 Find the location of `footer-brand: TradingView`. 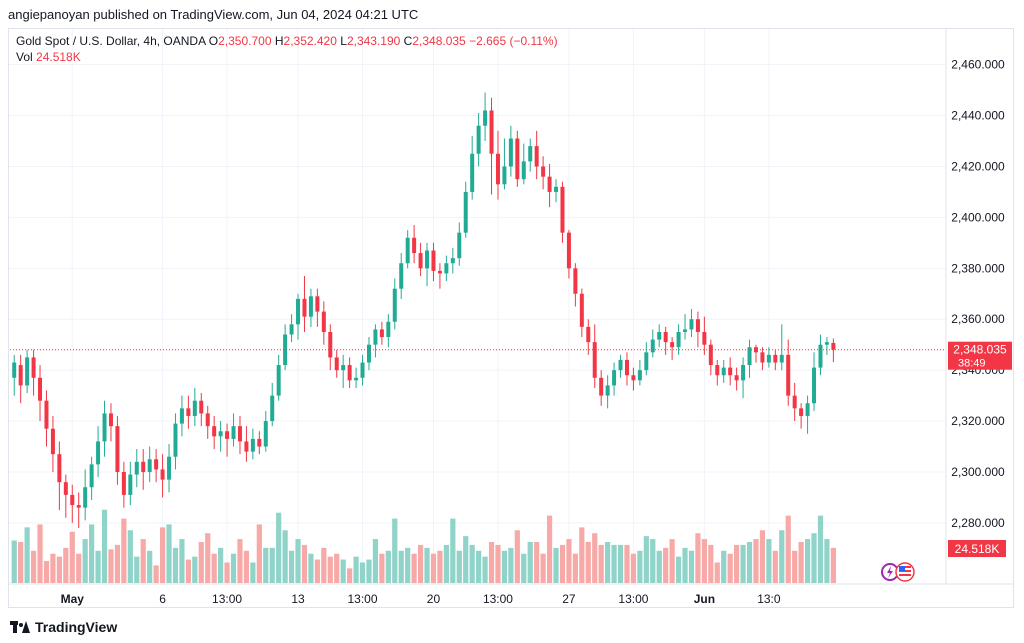

footer-brand: TradingView is located at coordinates (63, 627).